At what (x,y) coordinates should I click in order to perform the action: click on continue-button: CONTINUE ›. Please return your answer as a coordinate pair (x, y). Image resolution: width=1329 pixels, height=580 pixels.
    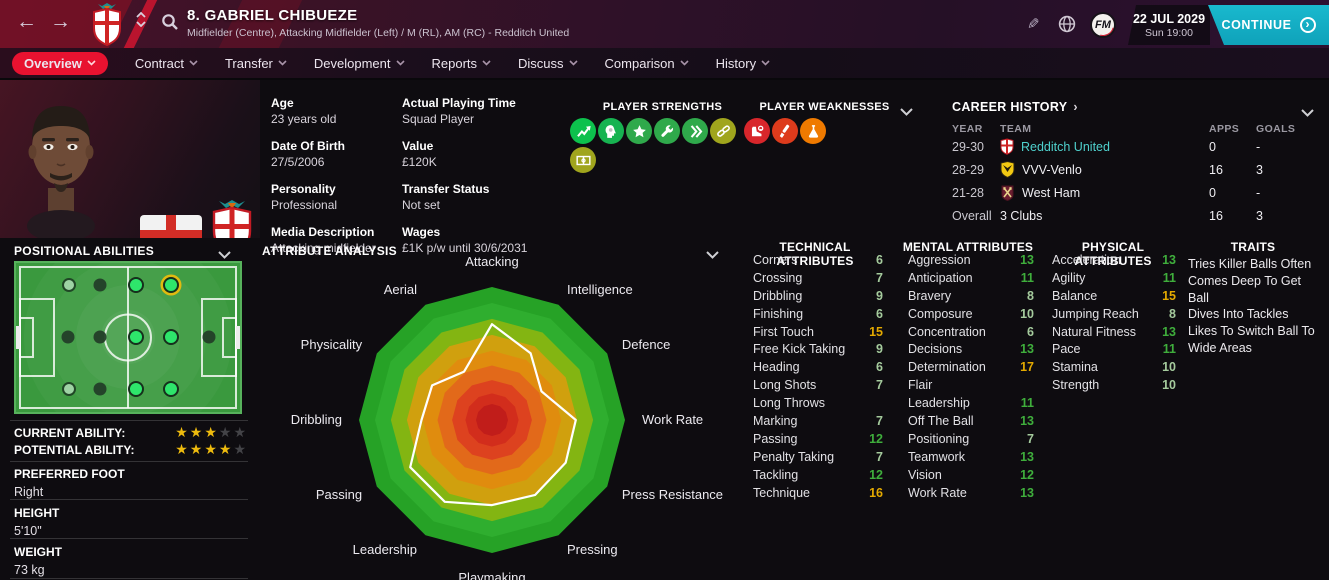
    Looking at the image, I should click on (1268, 25).